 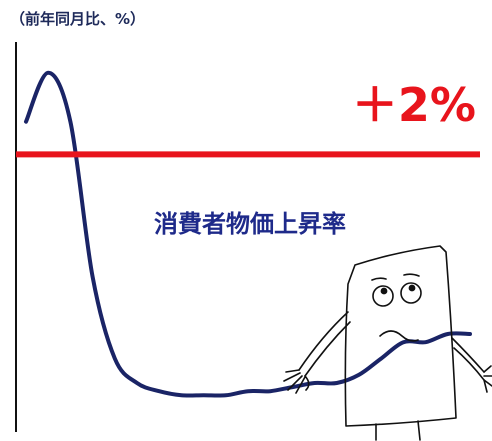 What do you see at coordinates (323, 341) in the screenshot?
I see `left-arm` at bounding box center [323, 341].